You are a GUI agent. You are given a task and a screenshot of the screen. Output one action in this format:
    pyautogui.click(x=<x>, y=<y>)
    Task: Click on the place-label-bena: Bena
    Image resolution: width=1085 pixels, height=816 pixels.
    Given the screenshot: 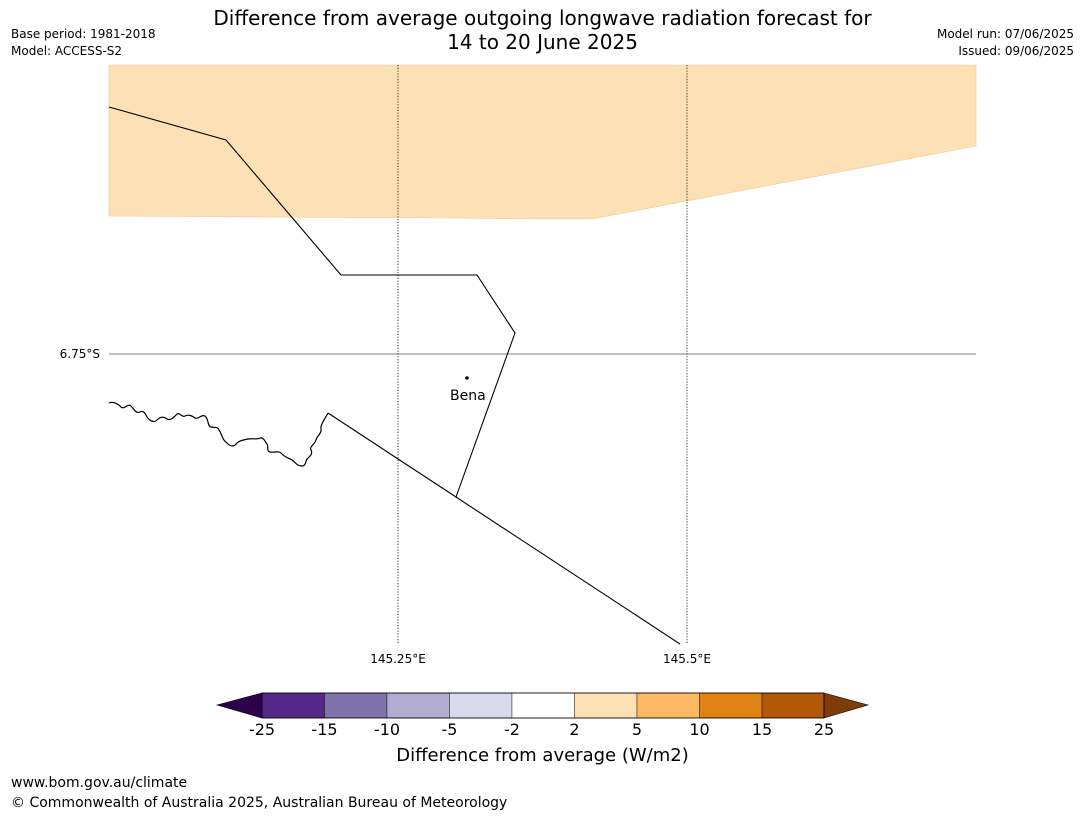 What is the action you would take?
    pyautogui.click(x=468, y=396)
    